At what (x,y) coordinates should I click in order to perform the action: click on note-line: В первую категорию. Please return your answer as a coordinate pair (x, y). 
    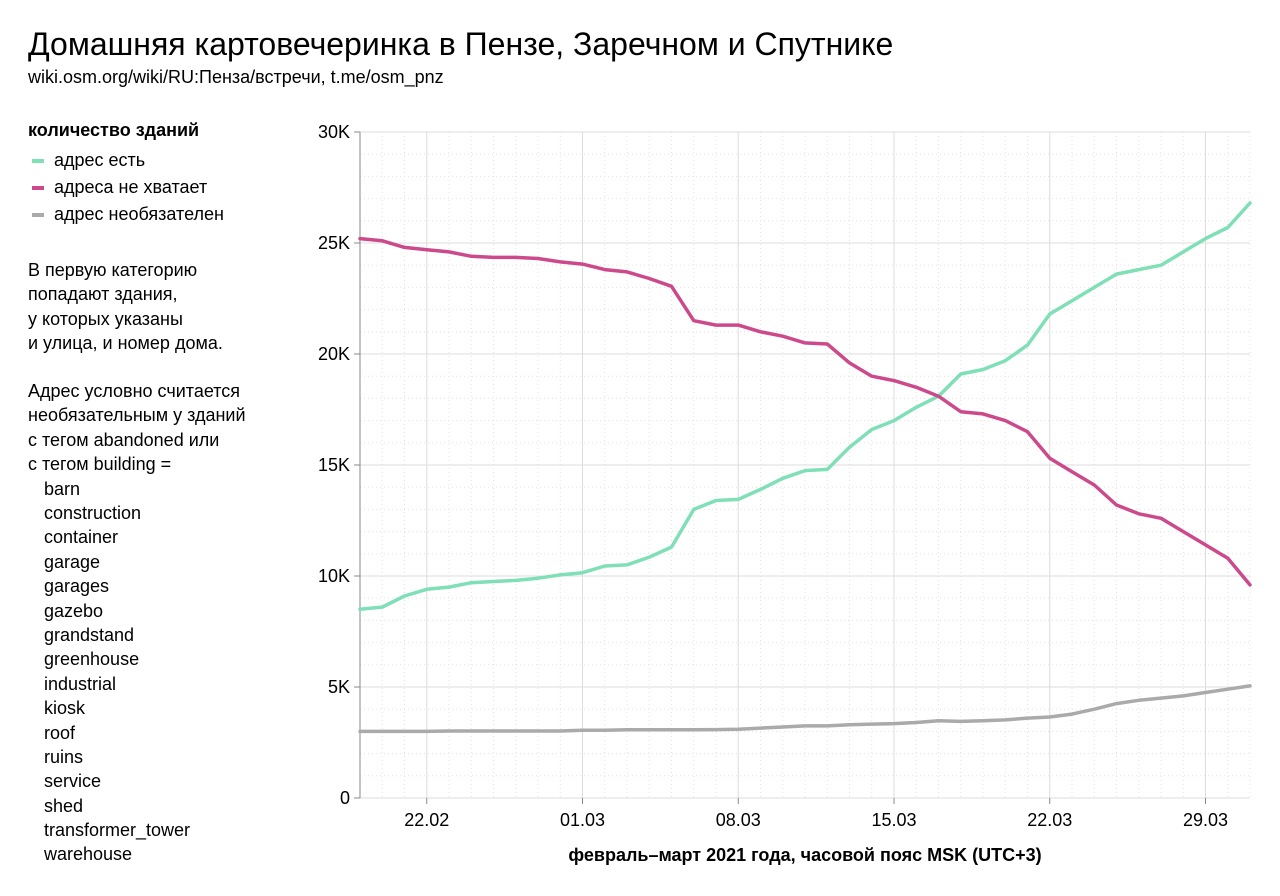
    Looking at the image, I should click on (113, 270).